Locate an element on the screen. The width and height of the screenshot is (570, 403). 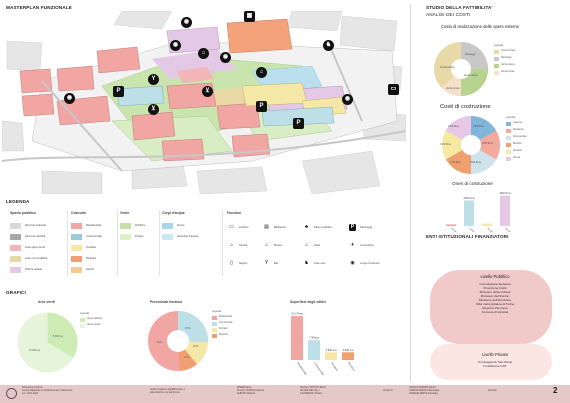
pie-slice-label: Verde urbano is located at coordinates (471, 76).